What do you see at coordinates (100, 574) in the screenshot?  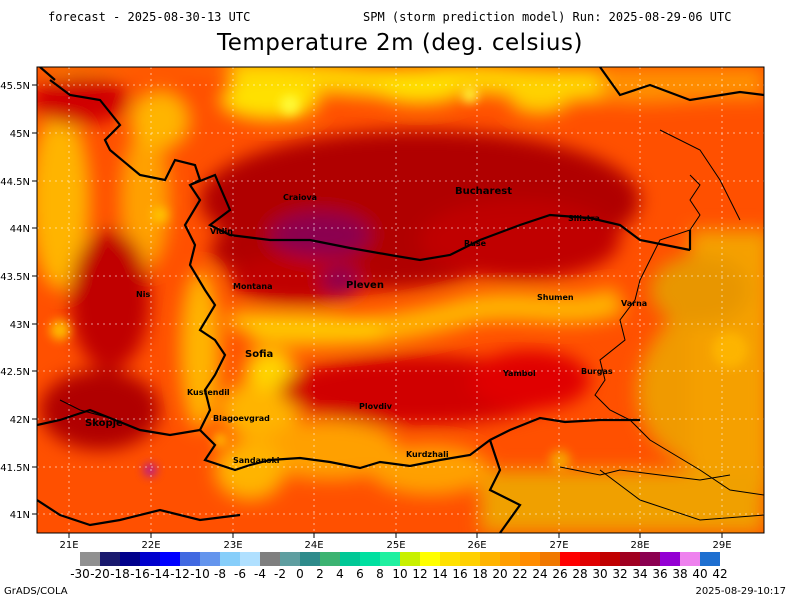 I see `color-scale-label: -20` at bounding box center [100, 574].